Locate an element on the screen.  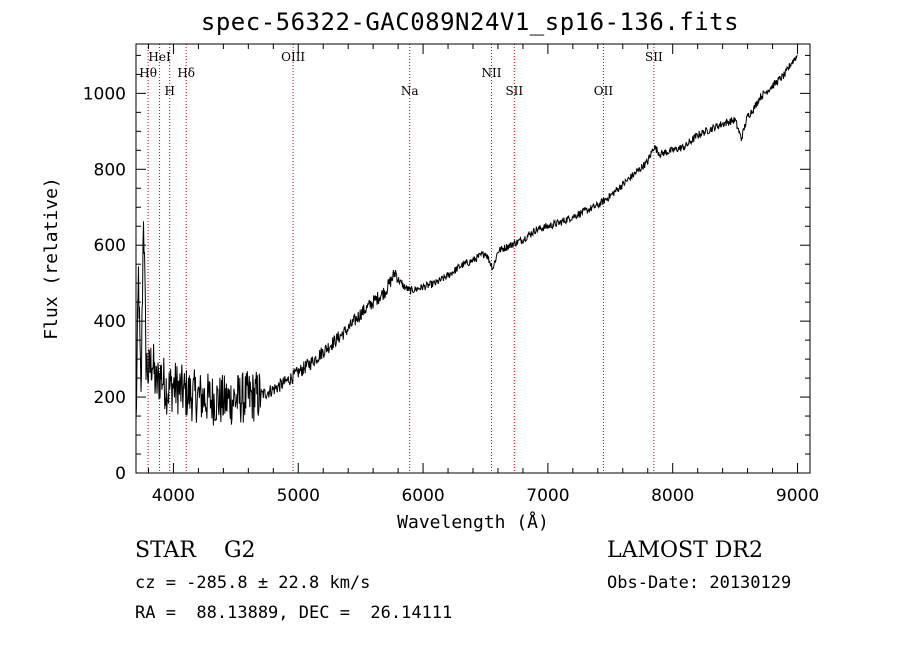
x-tick-label: 4000 is located at coordinates (173, 496).